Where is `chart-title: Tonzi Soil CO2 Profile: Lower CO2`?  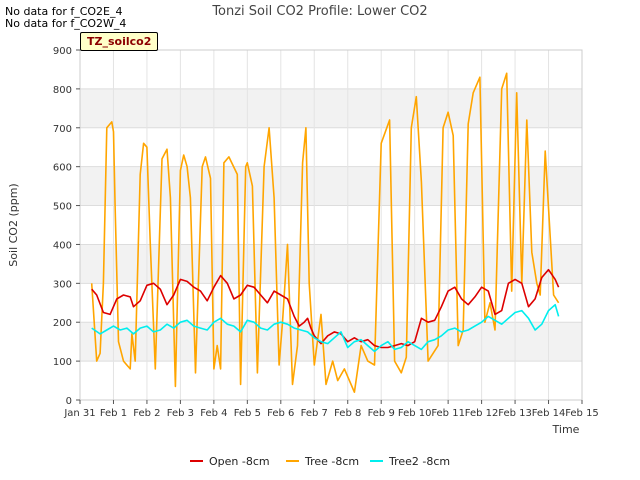 chart-title: Tonzi Soil CO2 Profile: Lower CO2 is located at coordinates (319, 11).